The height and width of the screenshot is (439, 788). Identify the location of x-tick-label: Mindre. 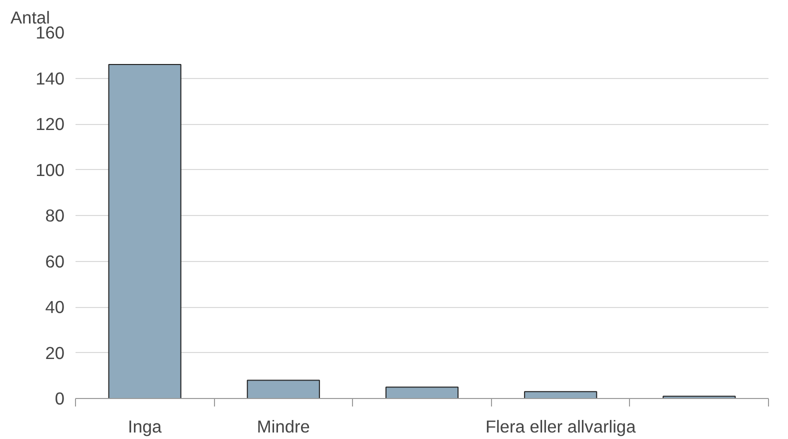
(283, 426).